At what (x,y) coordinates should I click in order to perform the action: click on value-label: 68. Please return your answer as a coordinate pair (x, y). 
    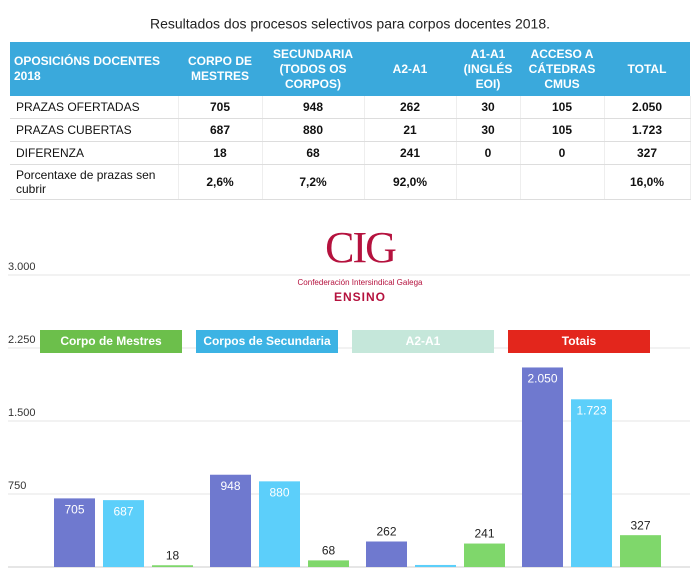
    Looking at the image, I should click on (329, 551).